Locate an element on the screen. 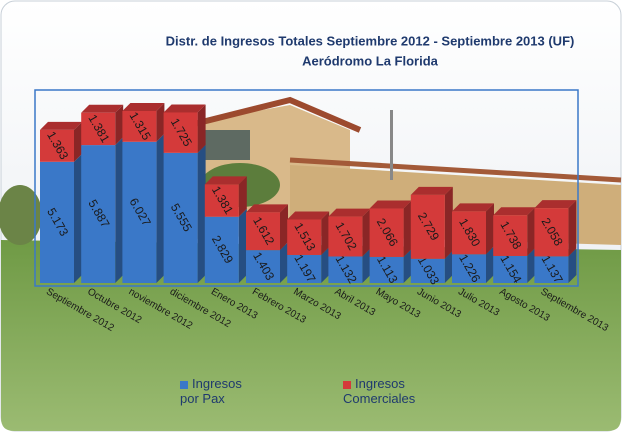 The width and height of the screenshot is (622, 432). chart-subtitle: Aeródromo La Florida is located at coordinates (370, 60).